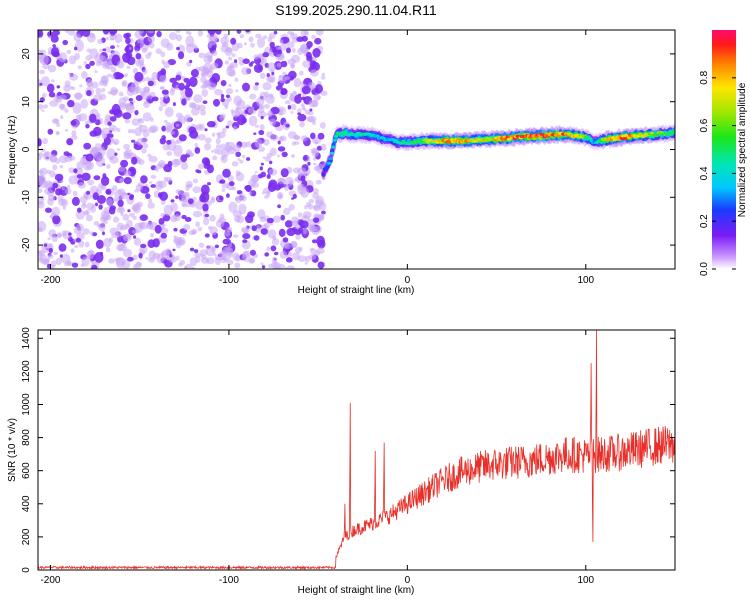 The width and height of the screenshot is (750, 600). I want to click on x-tick-label: -100, so click(229, 580).